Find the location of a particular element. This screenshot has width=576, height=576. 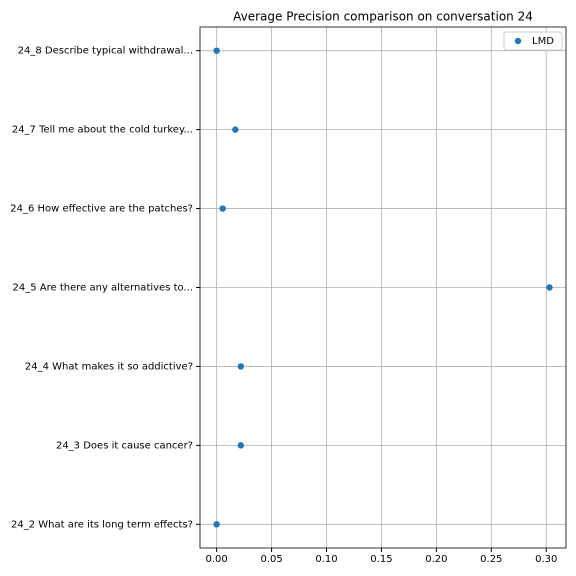

y-tick-label: 24_4 What makes it so addictive? is located at coordinates (109, 366).